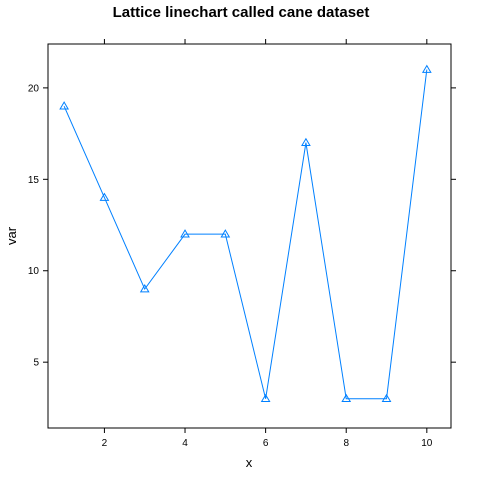 This screenshot has height=480, width=480. What do you see at coordinates (266, 443) in the screenshot?
I see `x-tick-label: 6` at bounding box center [266, 443].